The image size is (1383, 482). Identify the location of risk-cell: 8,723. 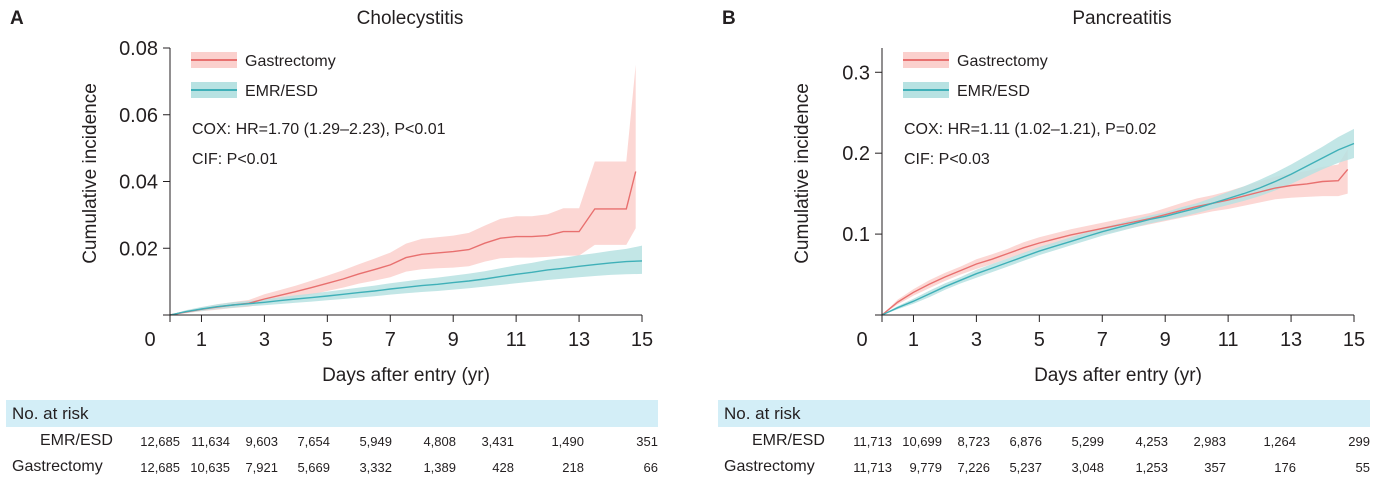
(973, 441).